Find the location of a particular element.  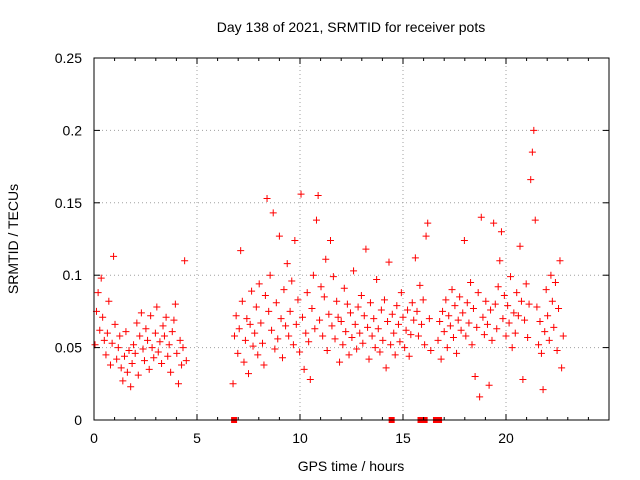

y-tick-label: 0.2 is located at coordinates (73, 130).